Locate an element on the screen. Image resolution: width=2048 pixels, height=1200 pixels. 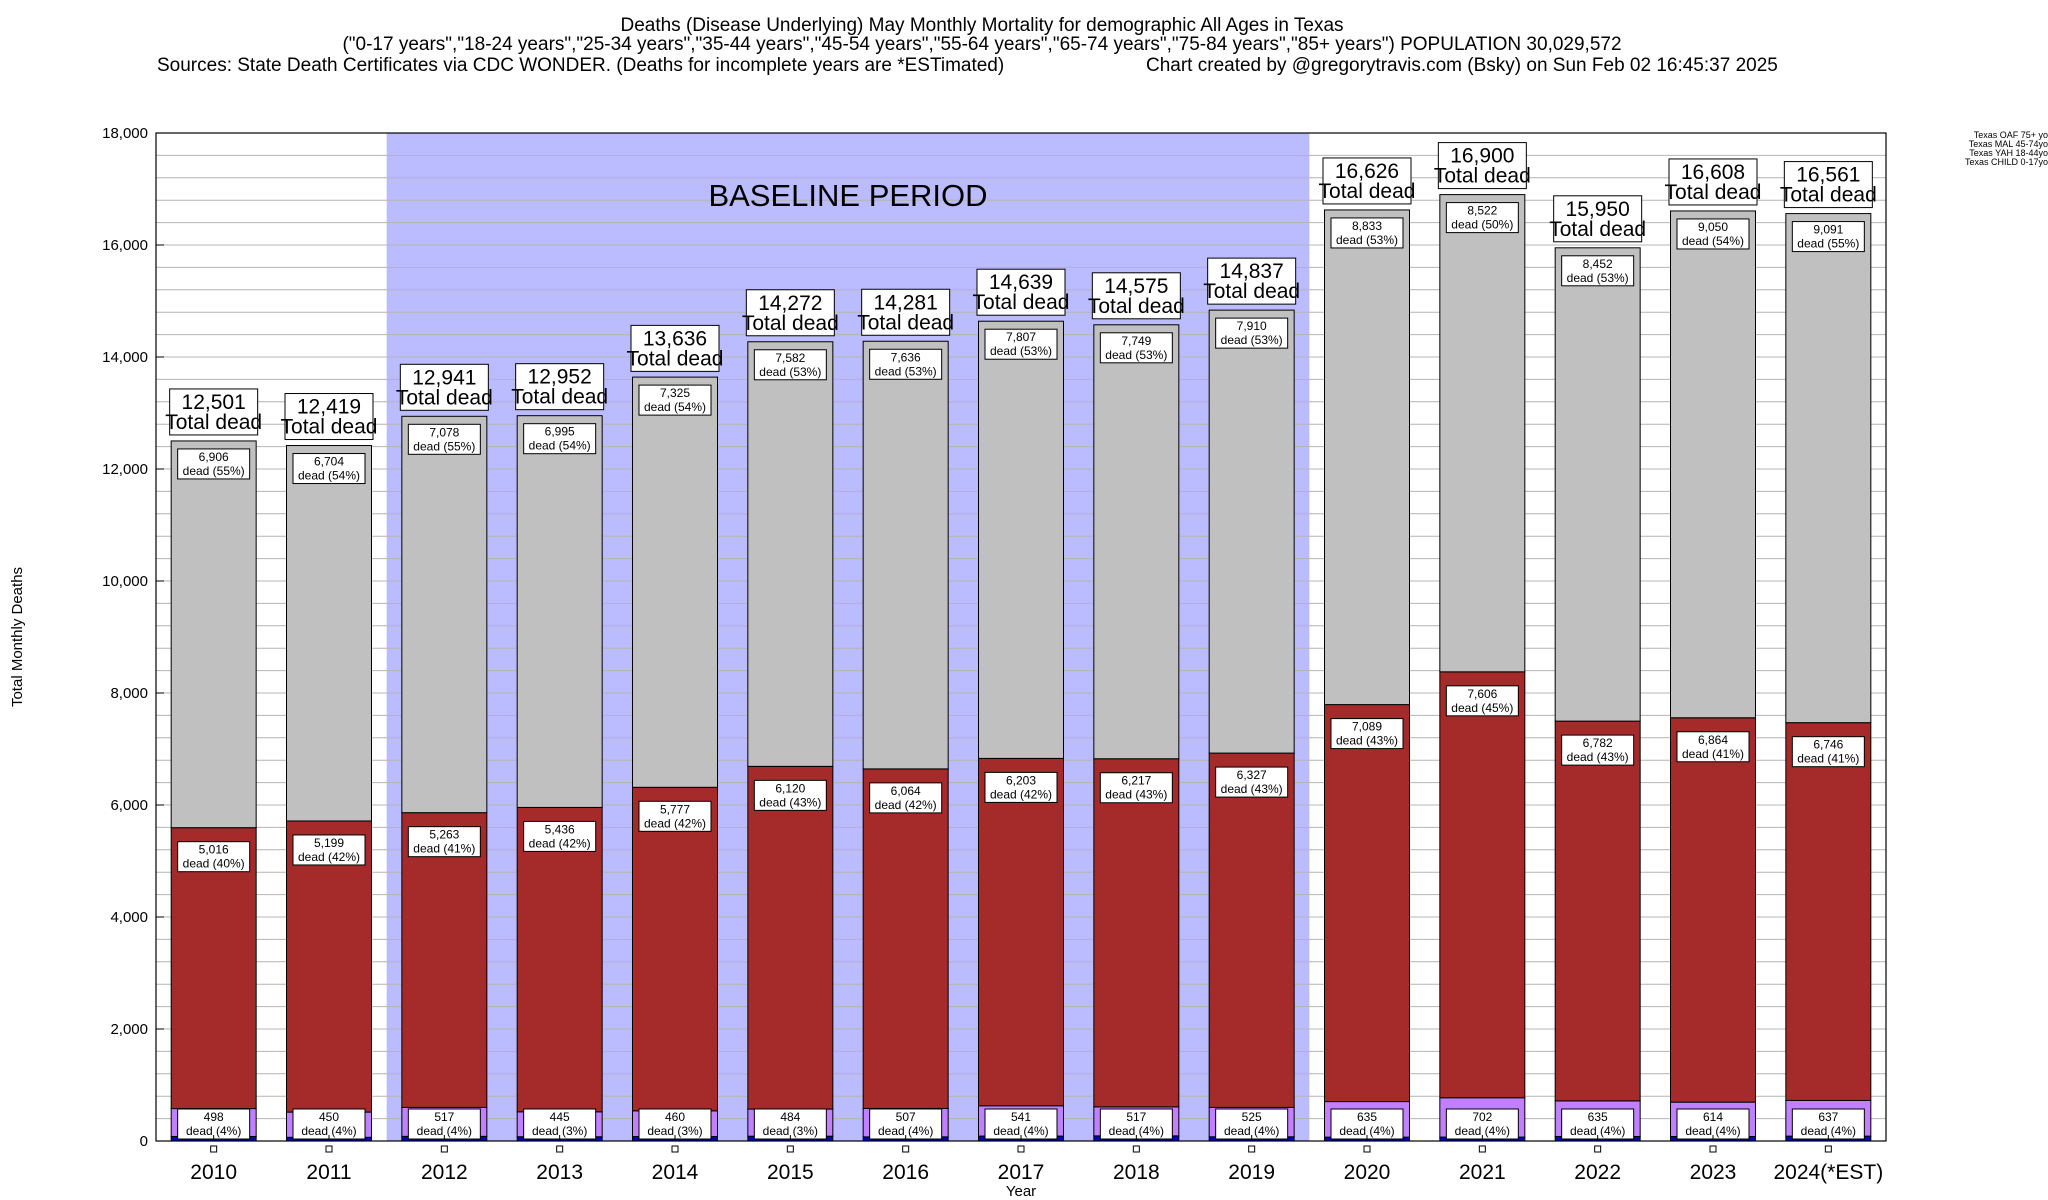
total-label-value: 16,608 is located at coordinates (1713, 172).